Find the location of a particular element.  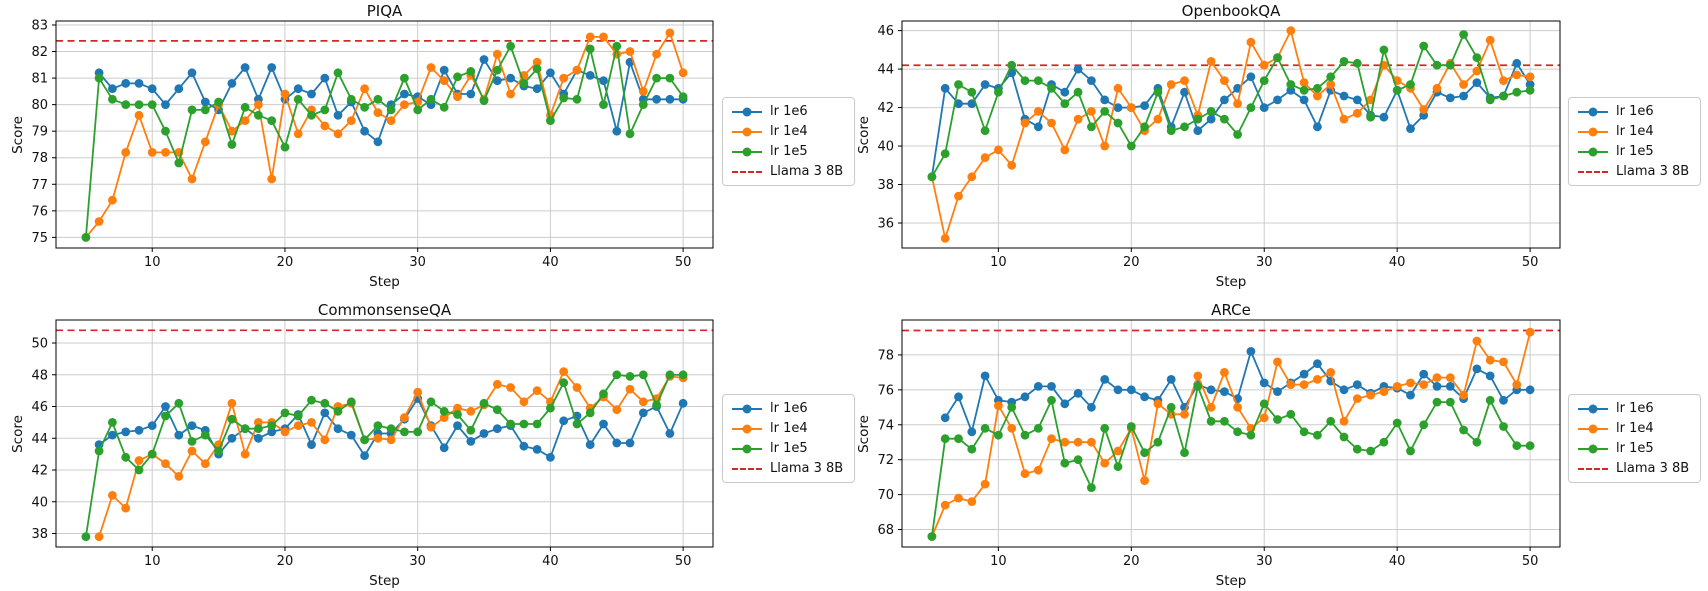

svg-text: 36 is located at coordinates (885, 223).